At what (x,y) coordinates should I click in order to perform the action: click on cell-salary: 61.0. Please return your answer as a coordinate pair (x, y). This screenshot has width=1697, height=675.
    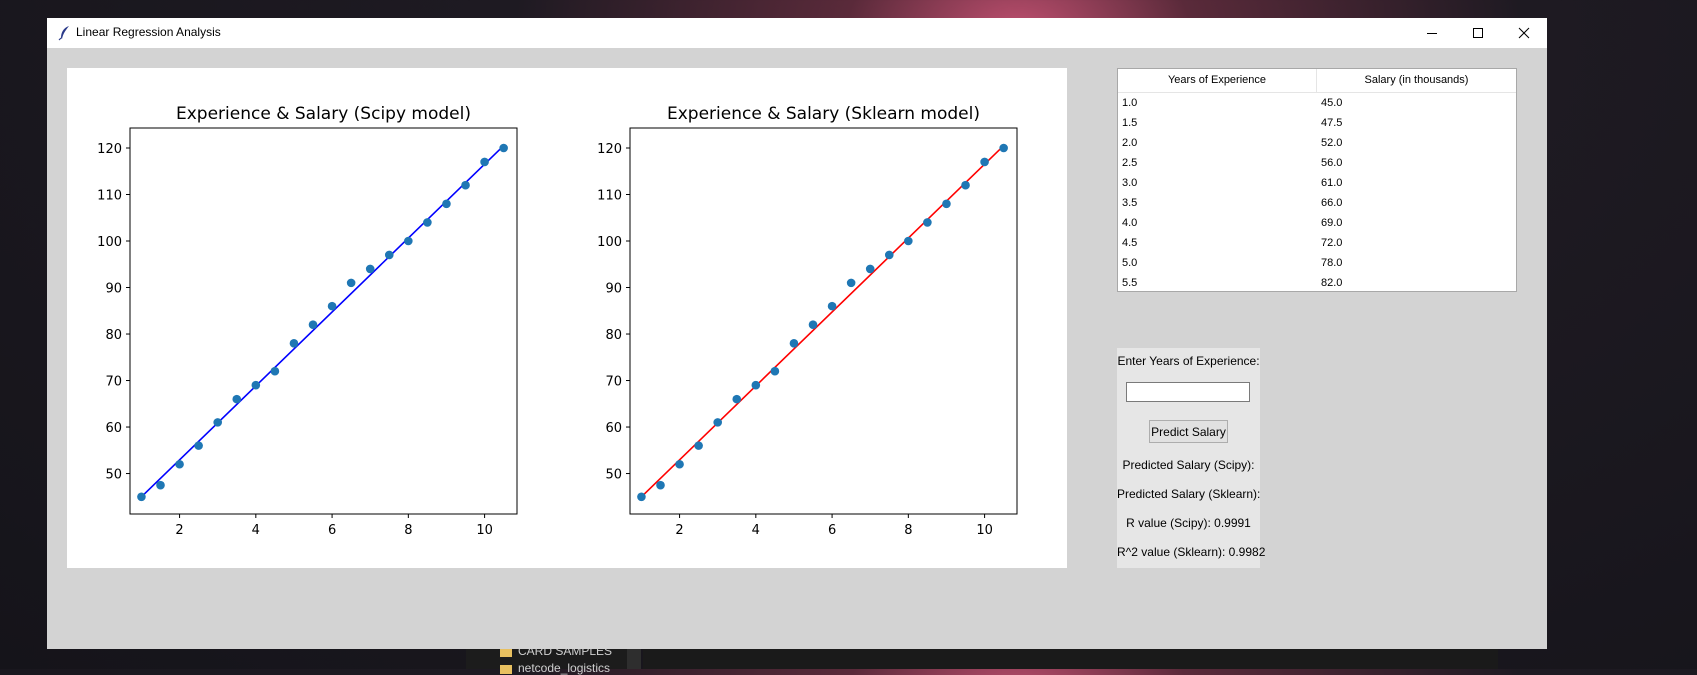
    Looking at the image, I should click on (1332, 183).